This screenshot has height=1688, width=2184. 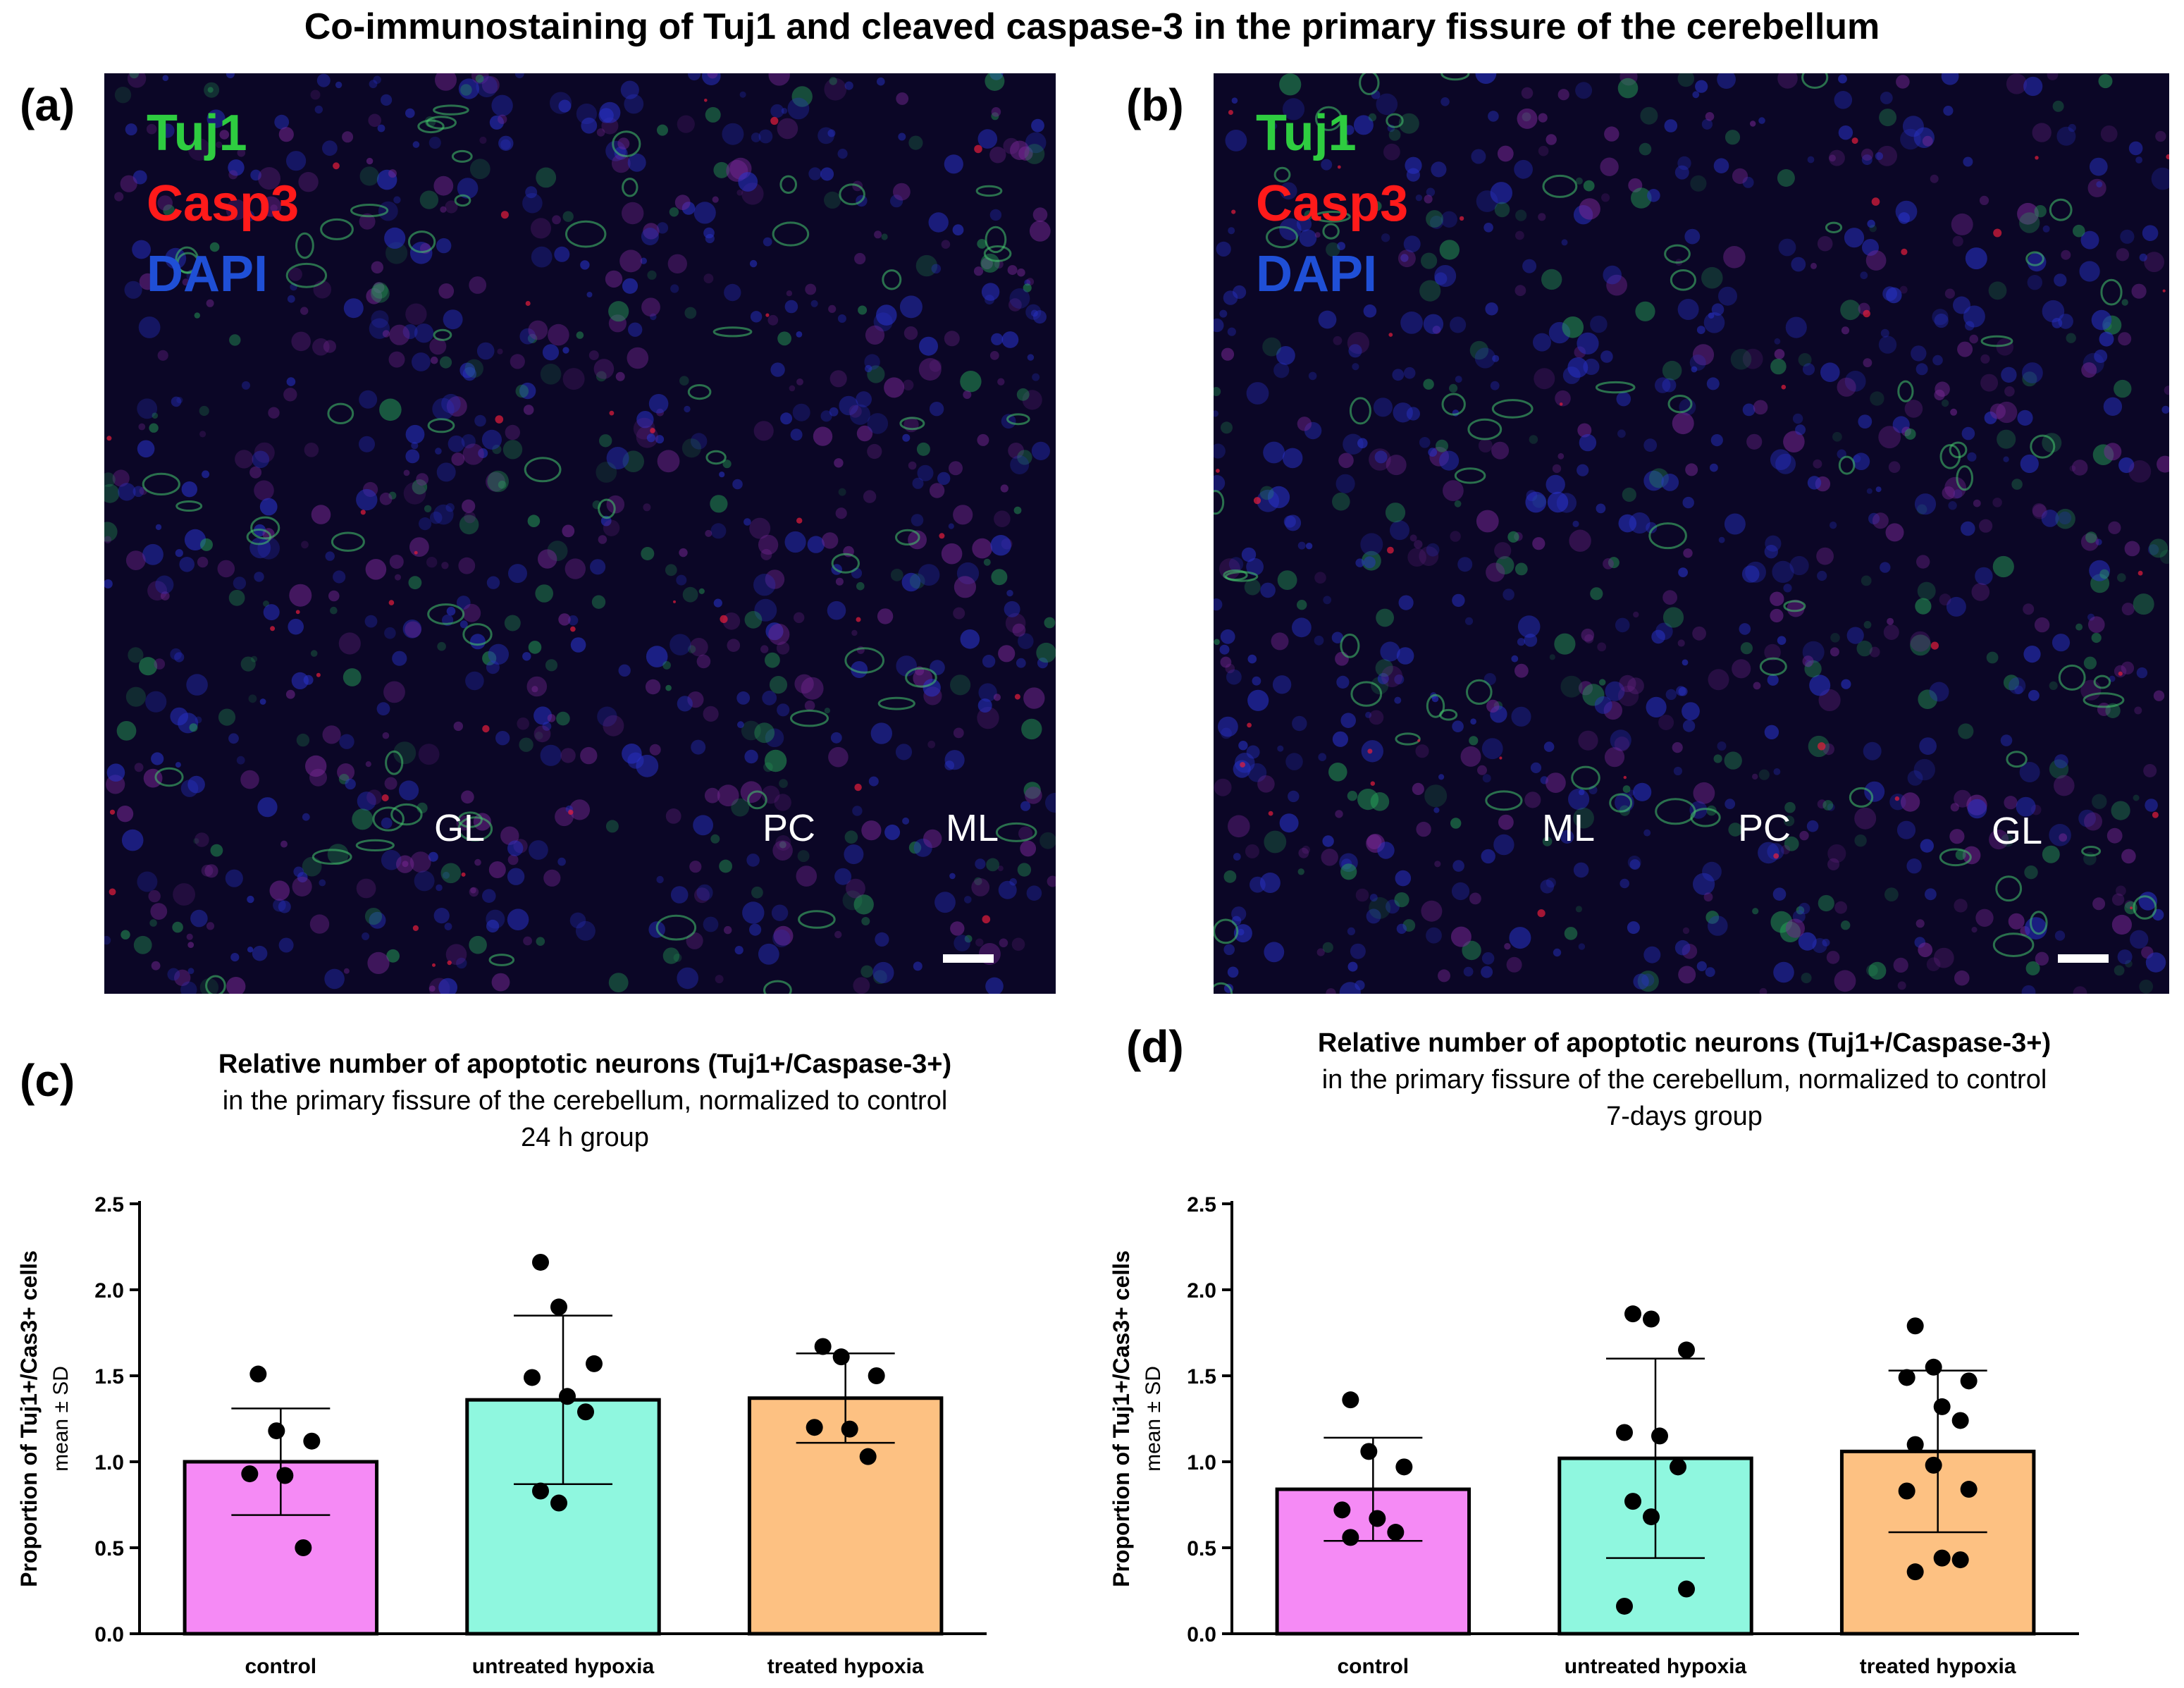 What do you see at coordinates (1307, 133) in the screenshot?
I see `legend-tuj1-b: Tuj1` at bounding box center [1307, 133].